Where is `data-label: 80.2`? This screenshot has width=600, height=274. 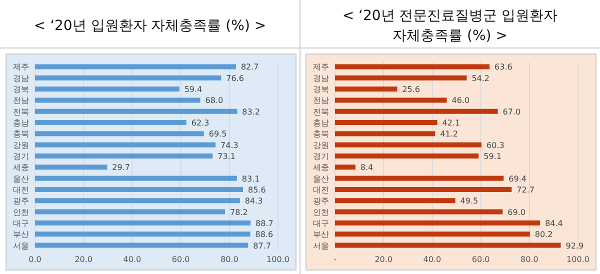
data-label: 80.2 is located at coordinates (543, 235).